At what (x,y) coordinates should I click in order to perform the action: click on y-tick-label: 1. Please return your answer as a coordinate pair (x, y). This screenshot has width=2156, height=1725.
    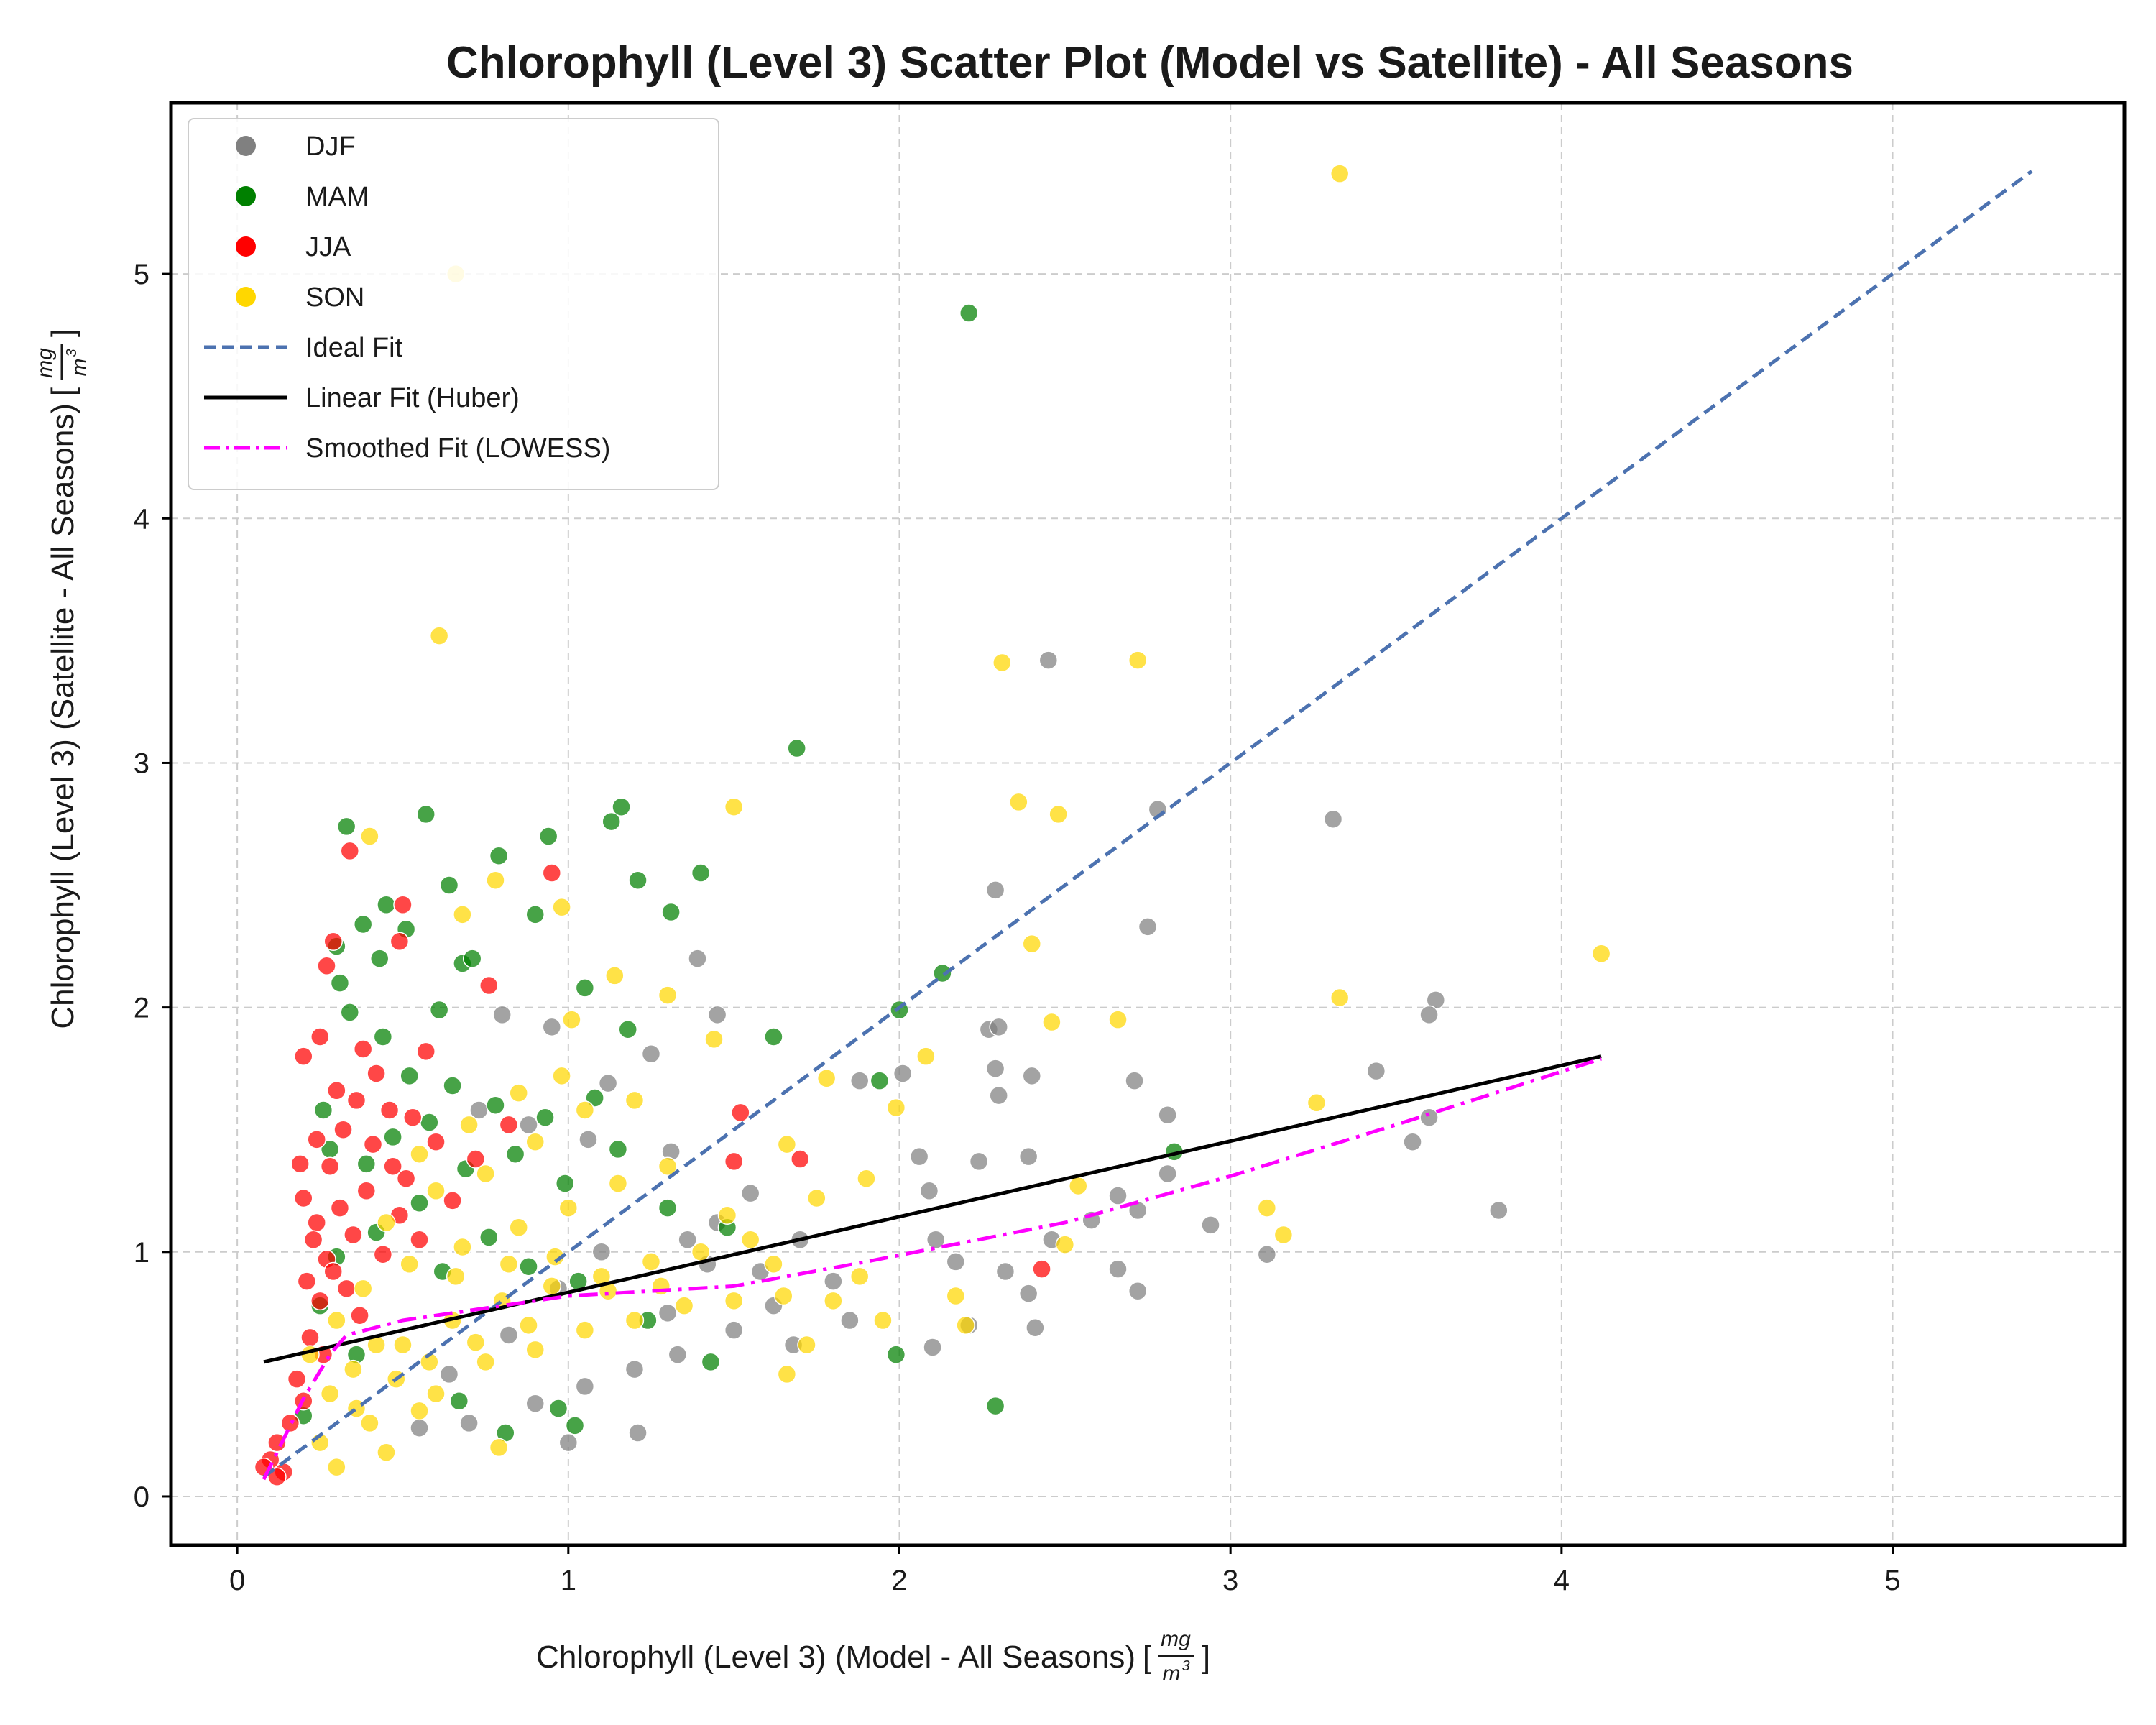
    Looking at the image, I should click on (141, 1253).